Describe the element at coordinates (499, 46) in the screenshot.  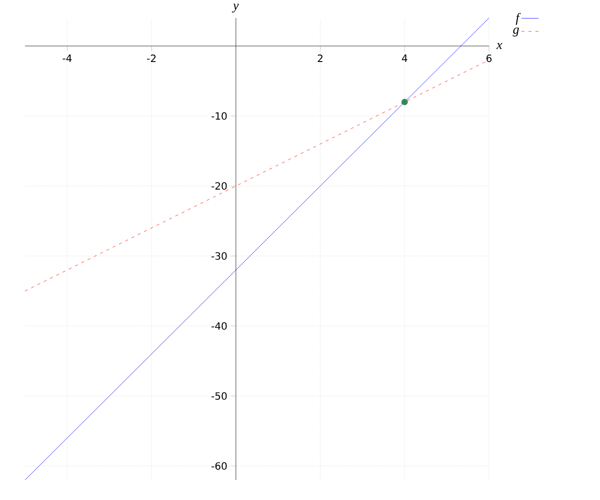
I see `x-axis-title: x` at that location.